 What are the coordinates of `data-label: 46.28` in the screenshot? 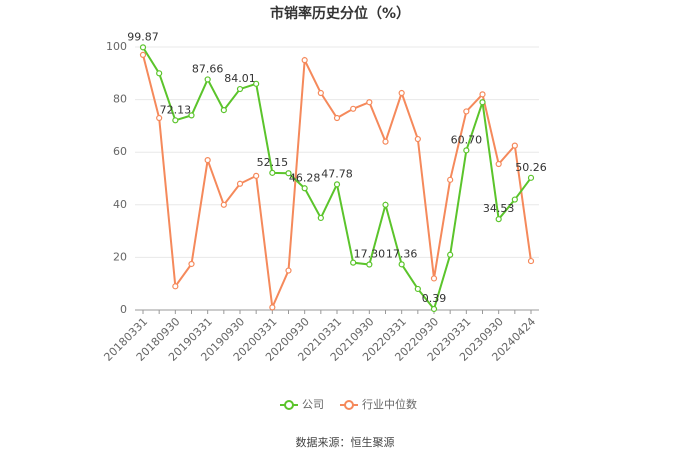 It's located at (305, 177).